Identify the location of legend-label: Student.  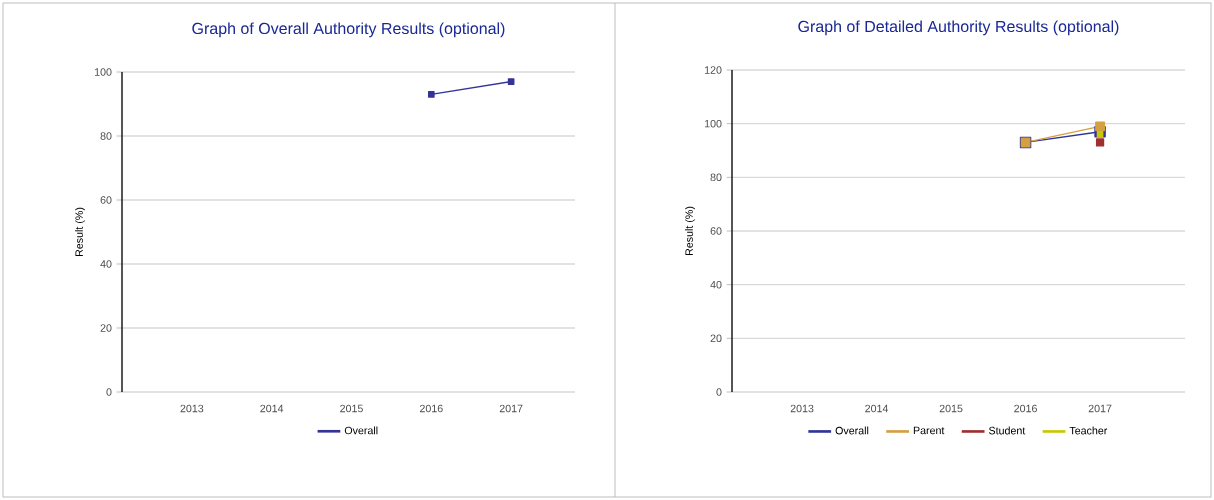
(1007, 430).